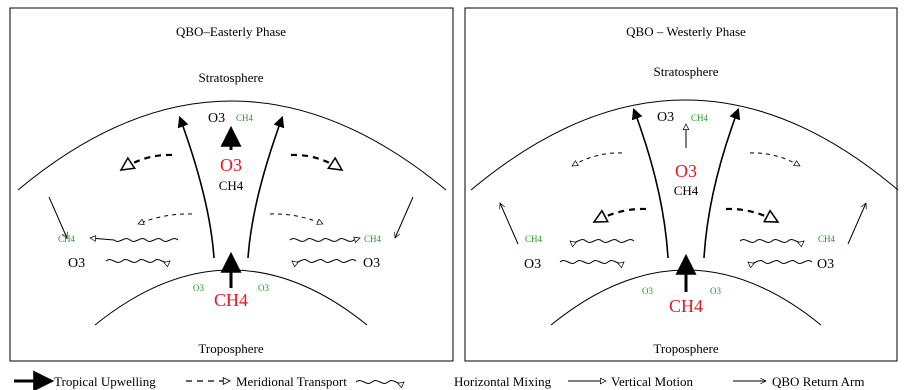  What do you see at coordinates (503, 381) in the screenshot?
I see `legend-horizontal-mixing-label: Horizontal Mixing` at bounding box center [503, 381].